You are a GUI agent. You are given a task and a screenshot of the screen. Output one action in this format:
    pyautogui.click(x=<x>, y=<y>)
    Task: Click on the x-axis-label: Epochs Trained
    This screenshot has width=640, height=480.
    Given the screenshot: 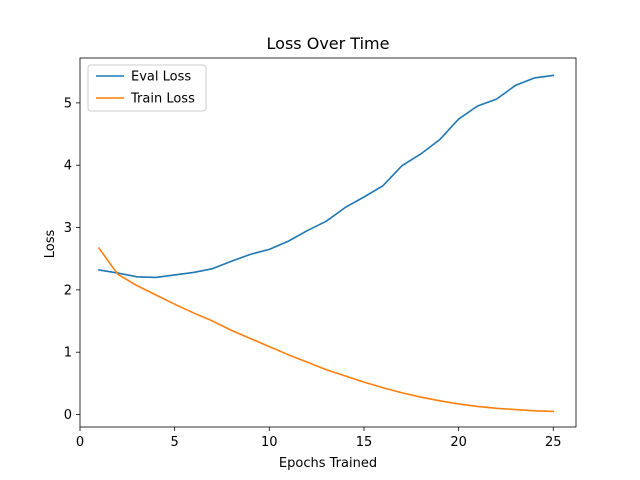 What is the action you would take?
    pyautogui.click(x=328, y=463)
    